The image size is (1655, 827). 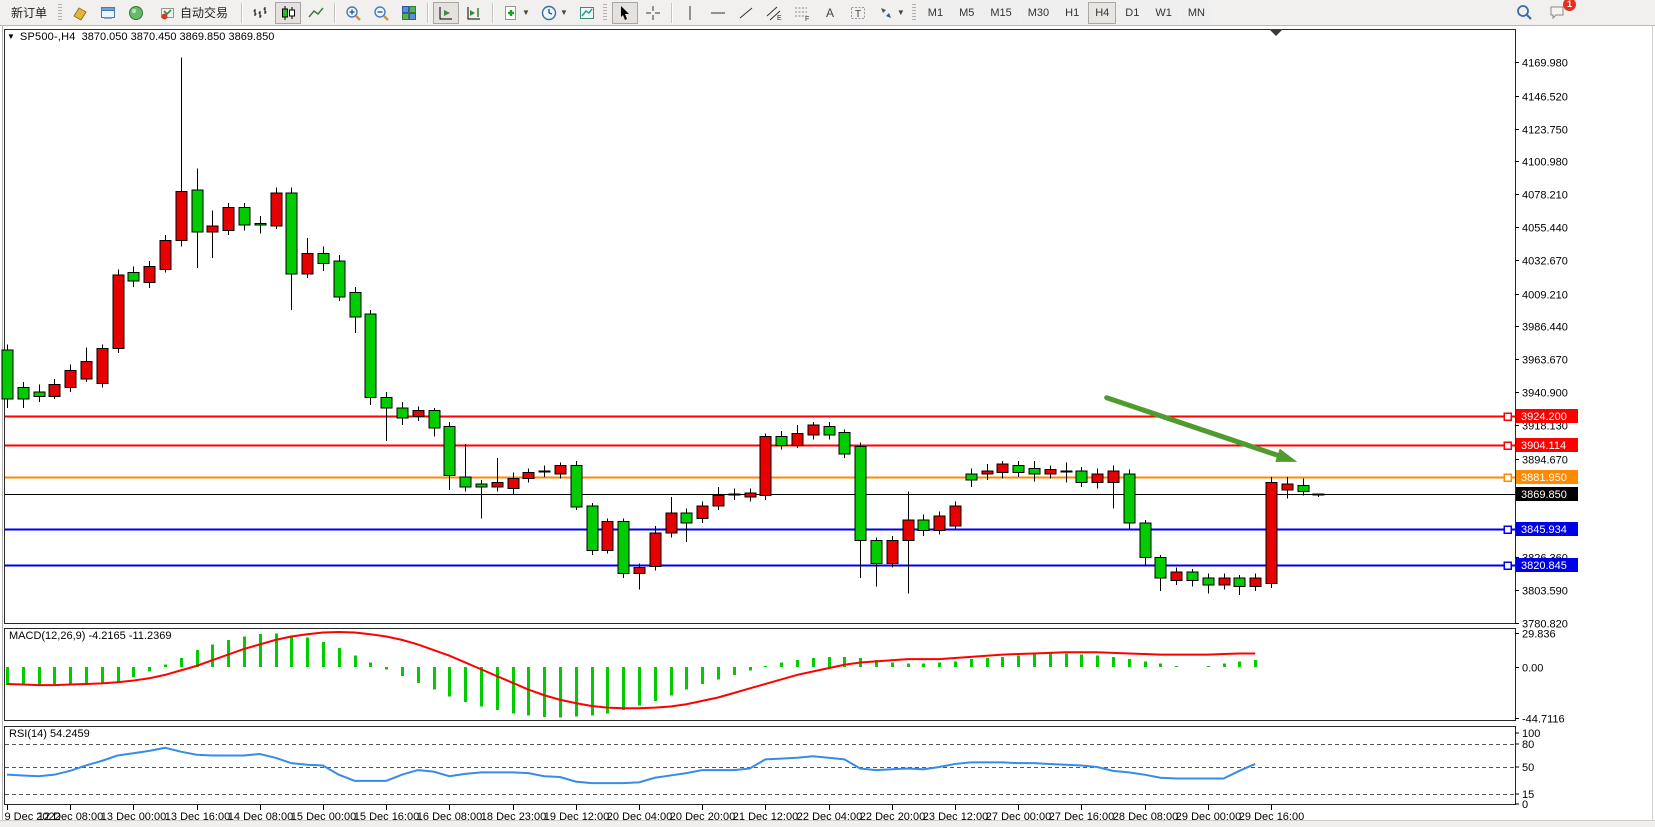 I want to click on market-watch-icon, so click(x=80, y=13).